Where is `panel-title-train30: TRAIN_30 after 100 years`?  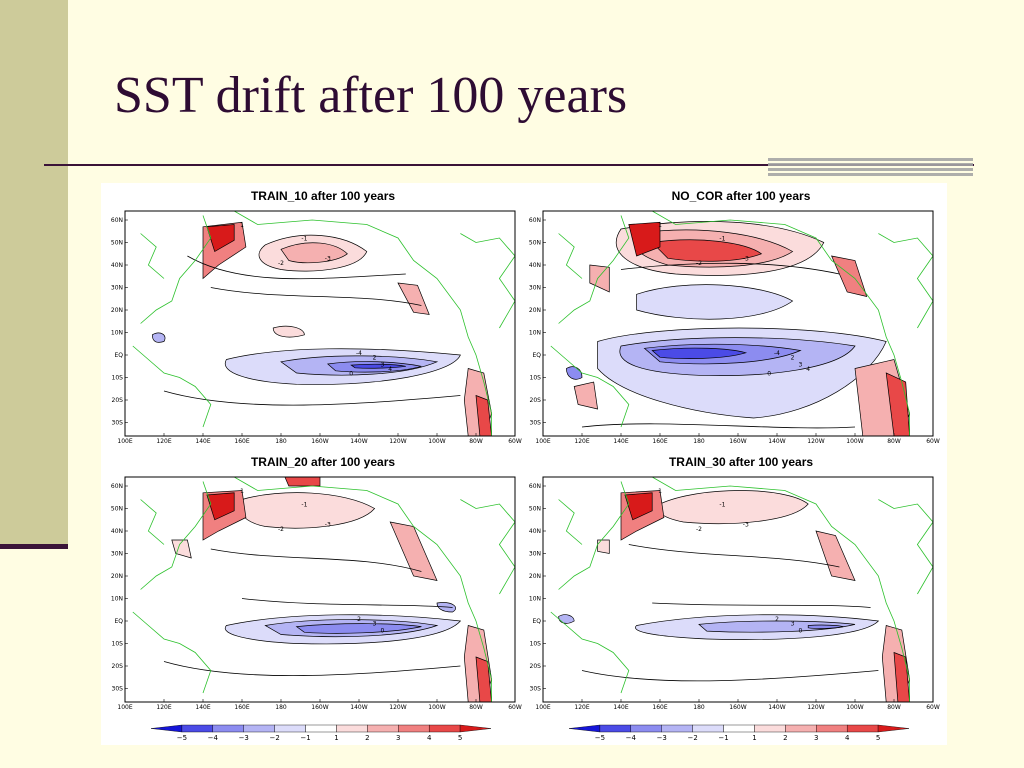
panel-title-train30: TRAIN_30 after 100 years is located at coordinates (741, 462).